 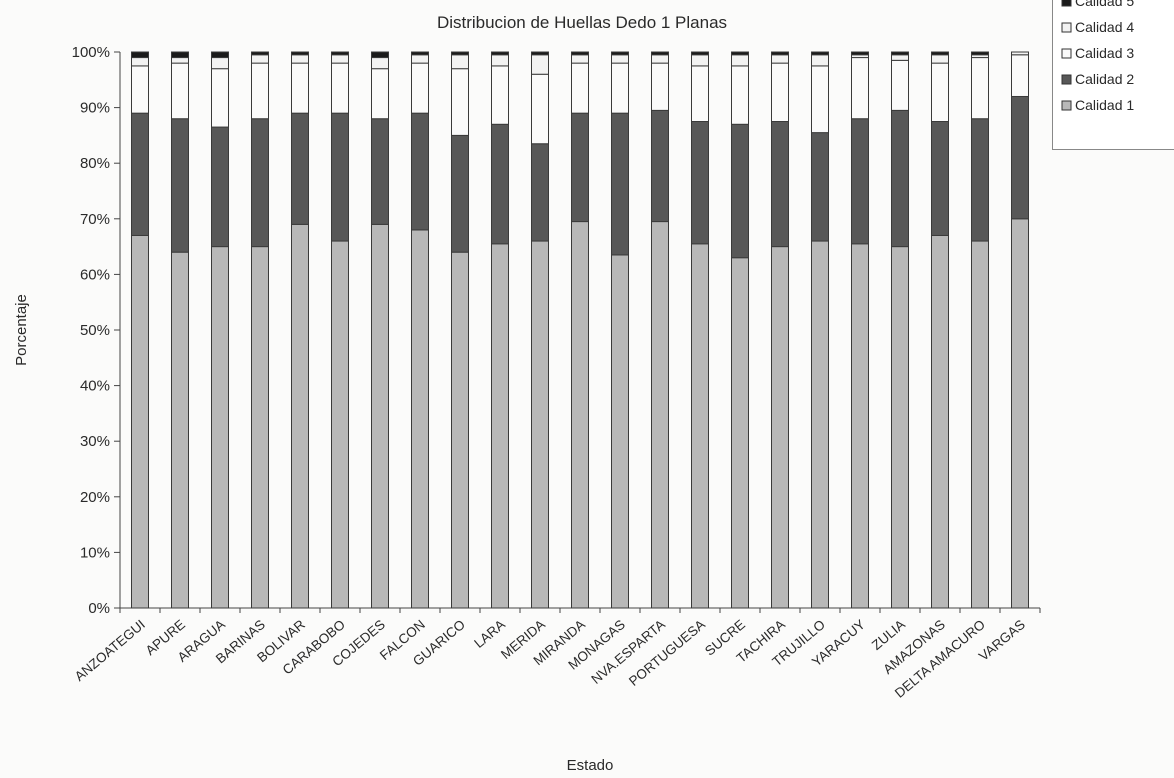 I want to click on legend, so click(x=1113, y=75).